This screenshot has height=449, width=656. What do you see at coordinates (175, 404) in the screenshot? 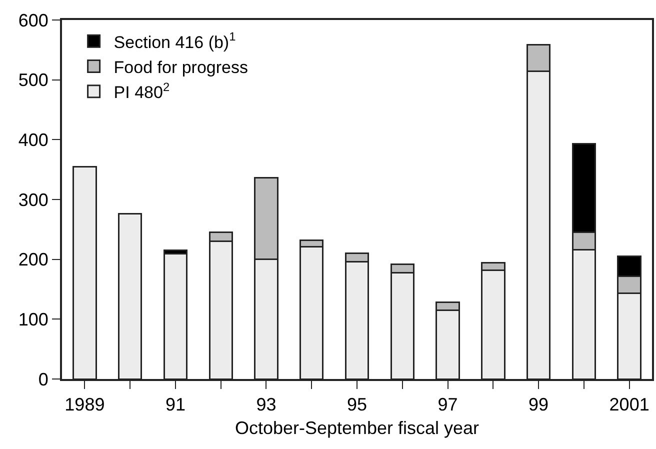
I see `x-tick-label: 91` at bounding box center [175, 404].